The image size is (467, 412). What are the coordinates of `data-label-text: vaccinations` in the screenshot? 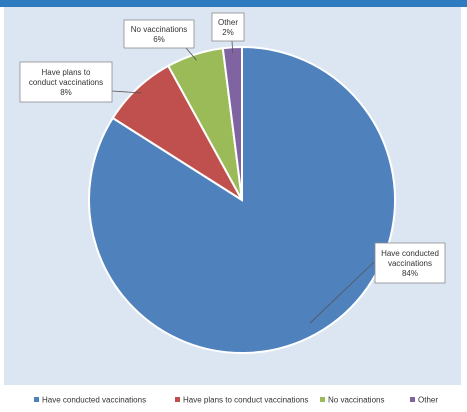 It's located at (410, 263).